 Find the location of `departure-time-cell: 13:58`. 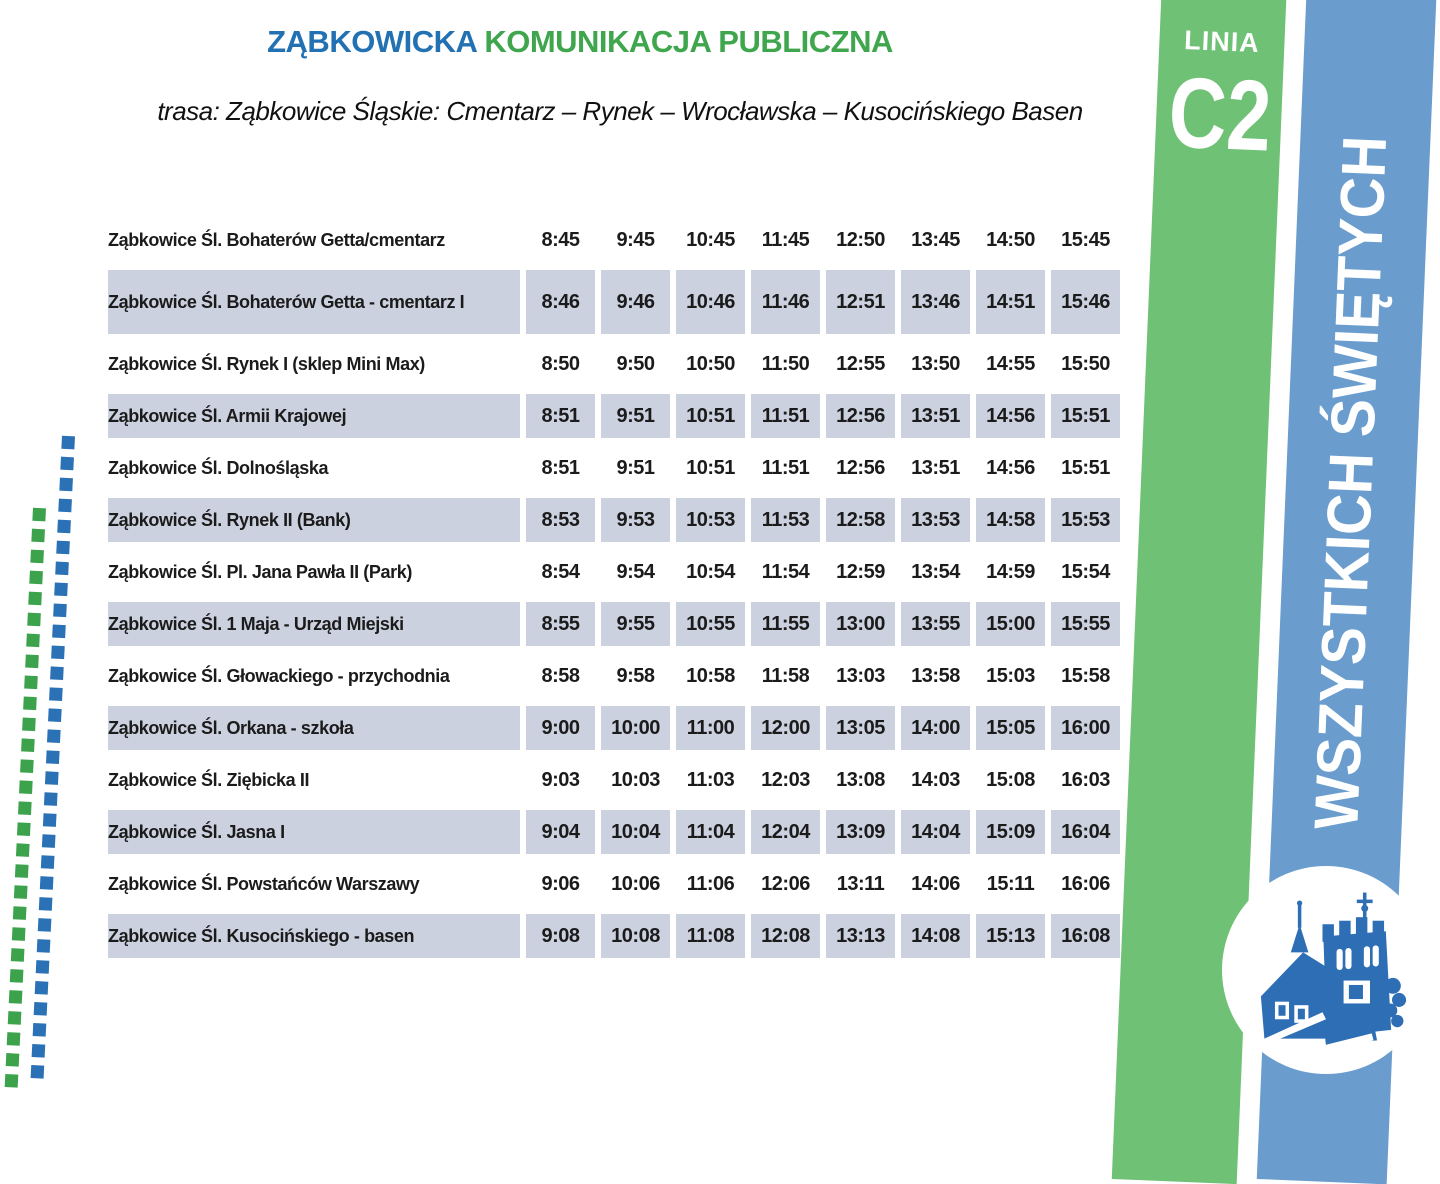

departure-time-cell: 13:58 is located at coordinates (935, 675).